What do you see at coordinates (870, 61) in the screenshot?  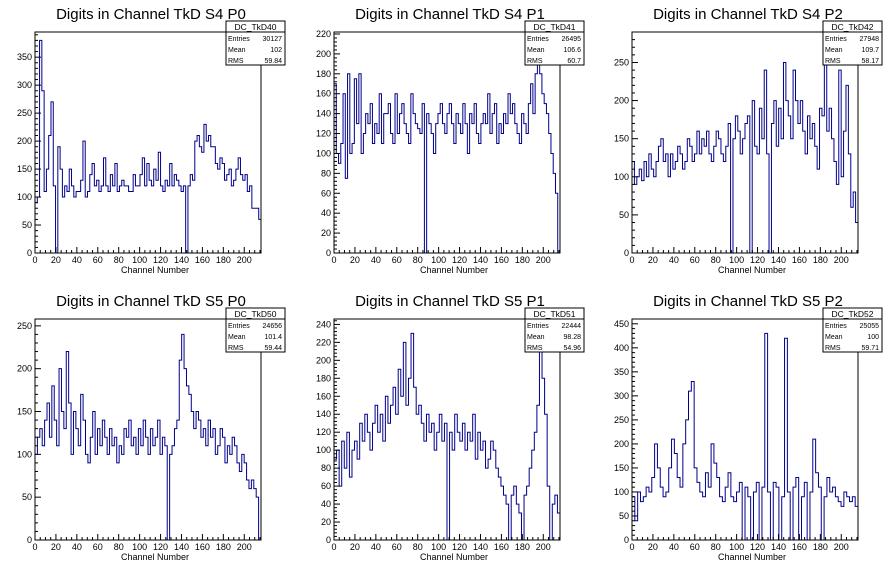 I see `stats-value: 58.17` at bounding box center [870, 61].